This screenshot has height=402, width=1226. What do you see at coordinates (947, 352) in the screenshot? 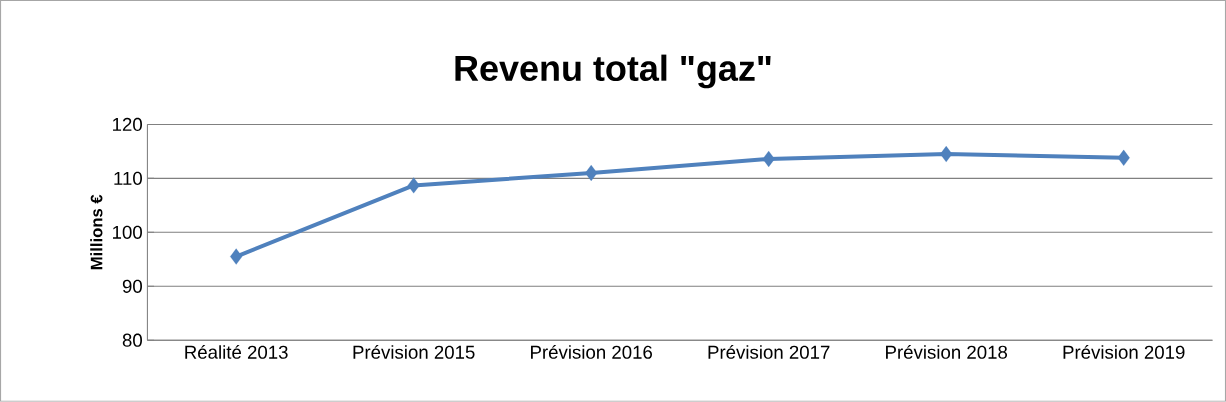
I see `x-tick-label: Prévision 2018` at bounding box center [947, 352].